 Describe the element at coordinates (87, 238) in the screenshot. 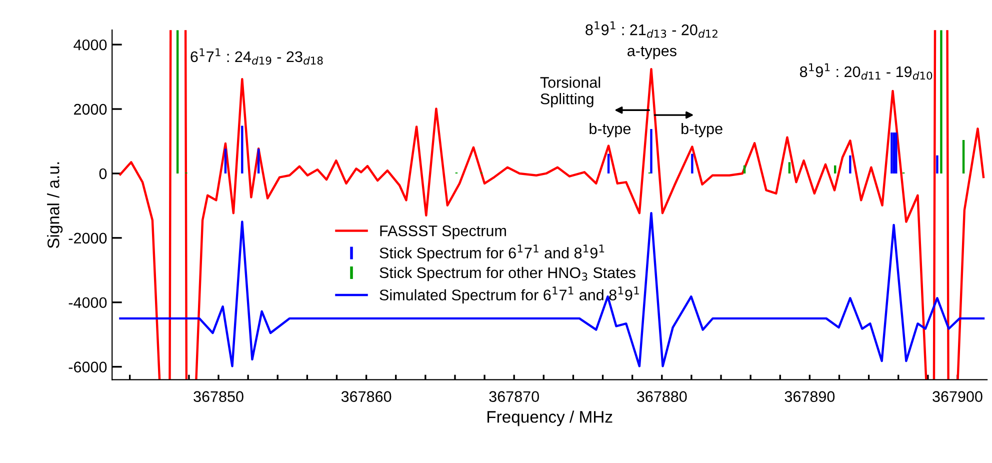

I see `y-tick-label: -2000` at that location.